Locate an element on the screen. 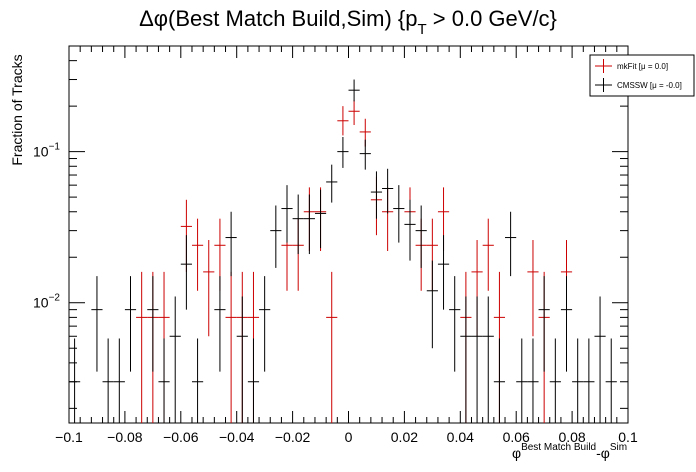 This screenshot has height=472, width=696. chart-title-tail: > 0.0 GeV/c} is located at coordinates (492, 18).